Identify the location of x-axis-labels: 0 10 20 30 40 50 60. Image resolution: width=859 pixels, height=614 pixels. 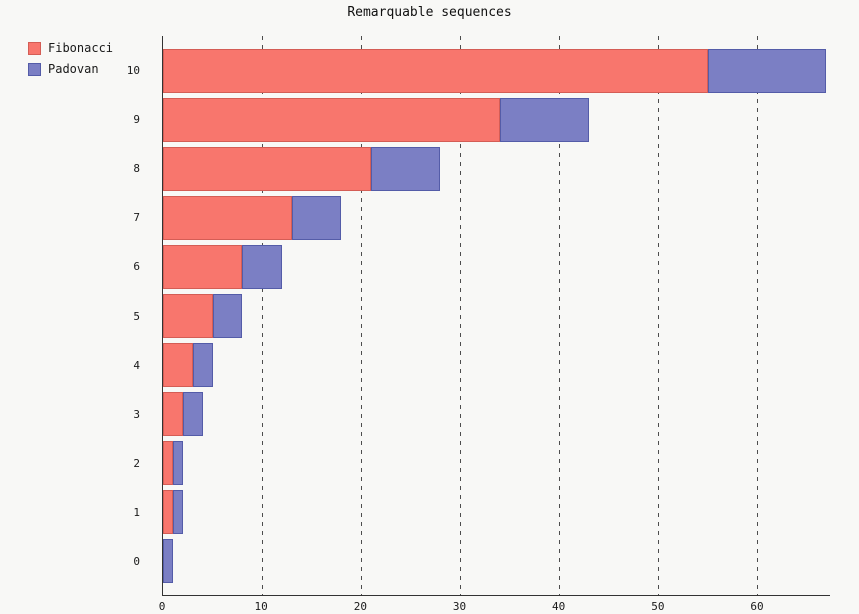
(494, 607).